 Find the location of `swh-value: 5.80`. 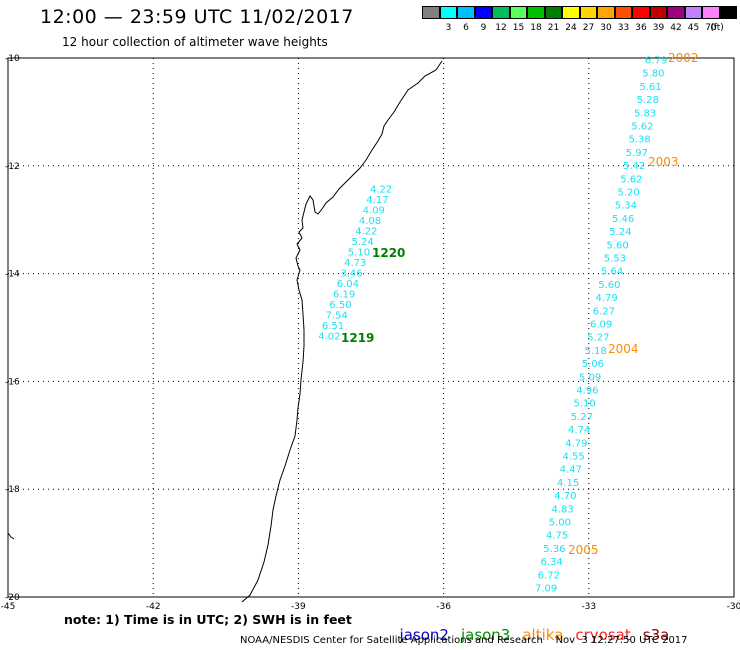

swh-value: 5.80 is located at coordinates (653, 74).